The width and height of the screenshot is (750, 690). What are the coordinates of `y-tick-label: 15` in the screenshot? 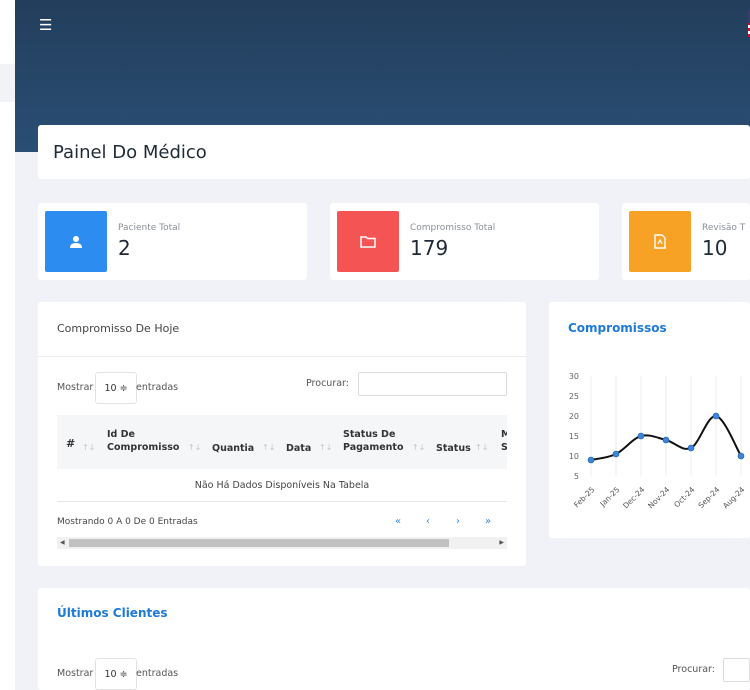 It's located at (574, 436).